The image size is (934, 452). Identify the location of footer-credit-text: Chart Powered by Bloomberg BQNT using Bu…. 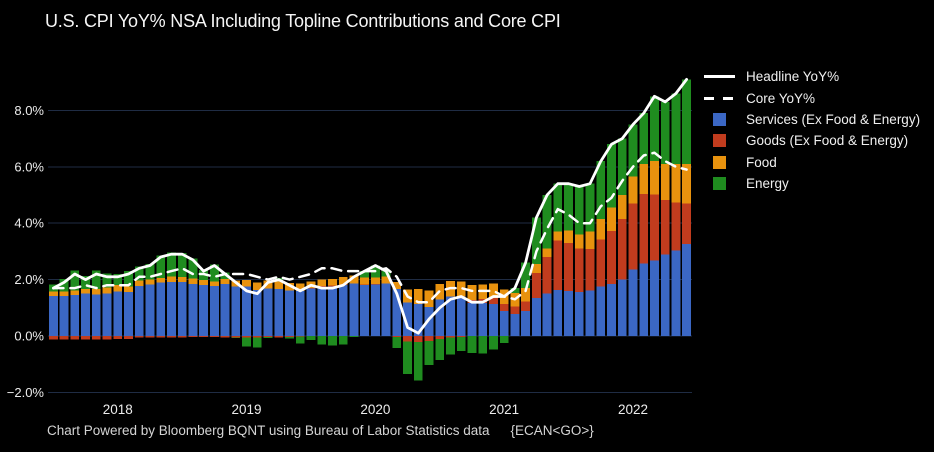
(268, 430).